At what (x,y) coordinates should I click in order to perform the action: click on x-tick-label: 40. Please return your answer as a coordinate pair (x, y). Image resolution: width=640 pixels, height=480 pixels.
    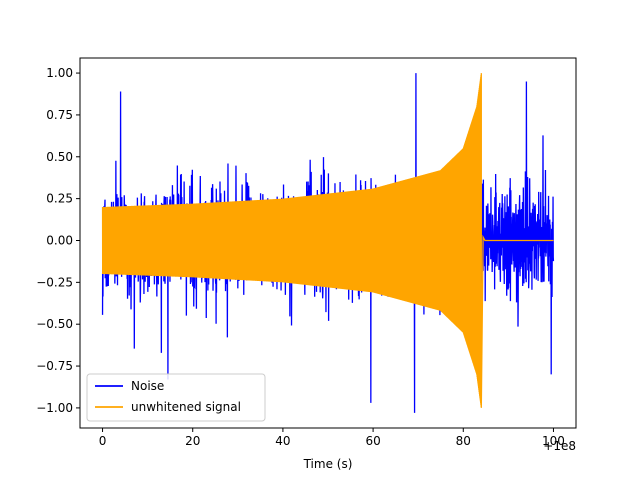
    Looking at the image, I should click on (282, 441).